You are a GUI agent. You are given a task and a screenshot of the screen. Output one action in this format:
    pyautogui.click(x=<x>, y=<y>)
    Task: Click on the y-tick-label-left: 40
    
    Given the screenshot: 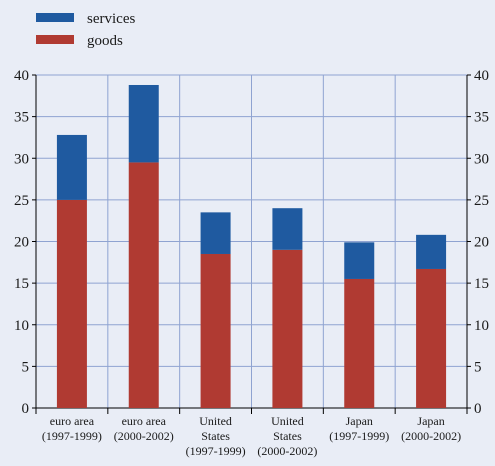 What is the action you would take?
    pyautogui.click(x=21, y=76)
    